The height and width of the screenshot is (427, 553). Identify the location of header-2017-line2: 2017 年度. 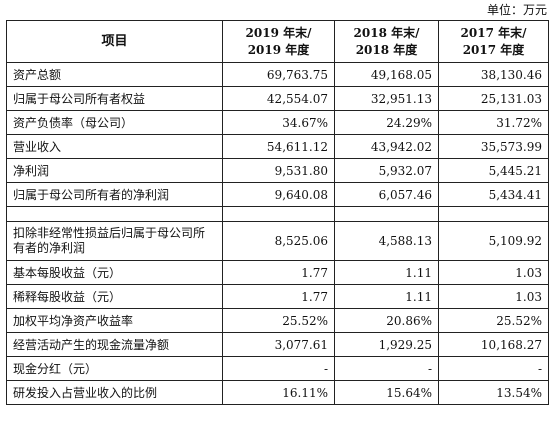
(493, 49).